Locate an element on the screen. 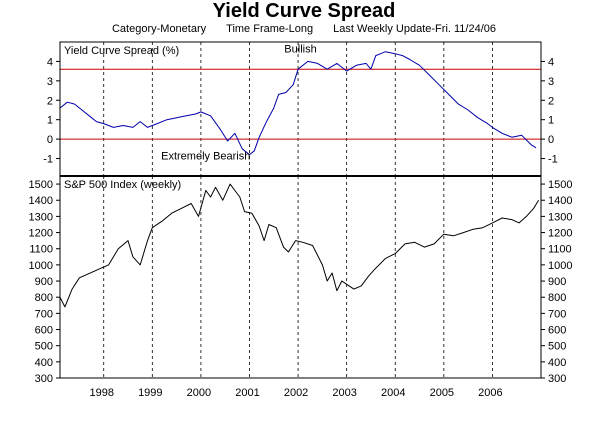 The width and height of the screenshot is (608, 424). sp500-ytick-label-right: 1500 is located at coordinates (560, 185).